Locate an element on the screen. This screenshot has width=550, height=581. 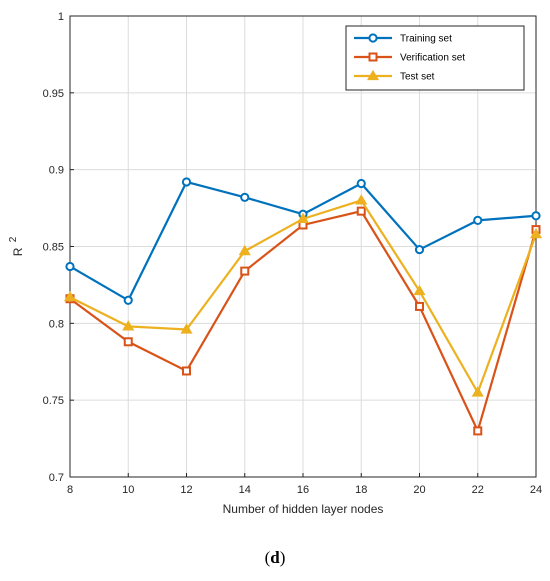
x-tick-label: 8 is located at coordinates (70, 490).